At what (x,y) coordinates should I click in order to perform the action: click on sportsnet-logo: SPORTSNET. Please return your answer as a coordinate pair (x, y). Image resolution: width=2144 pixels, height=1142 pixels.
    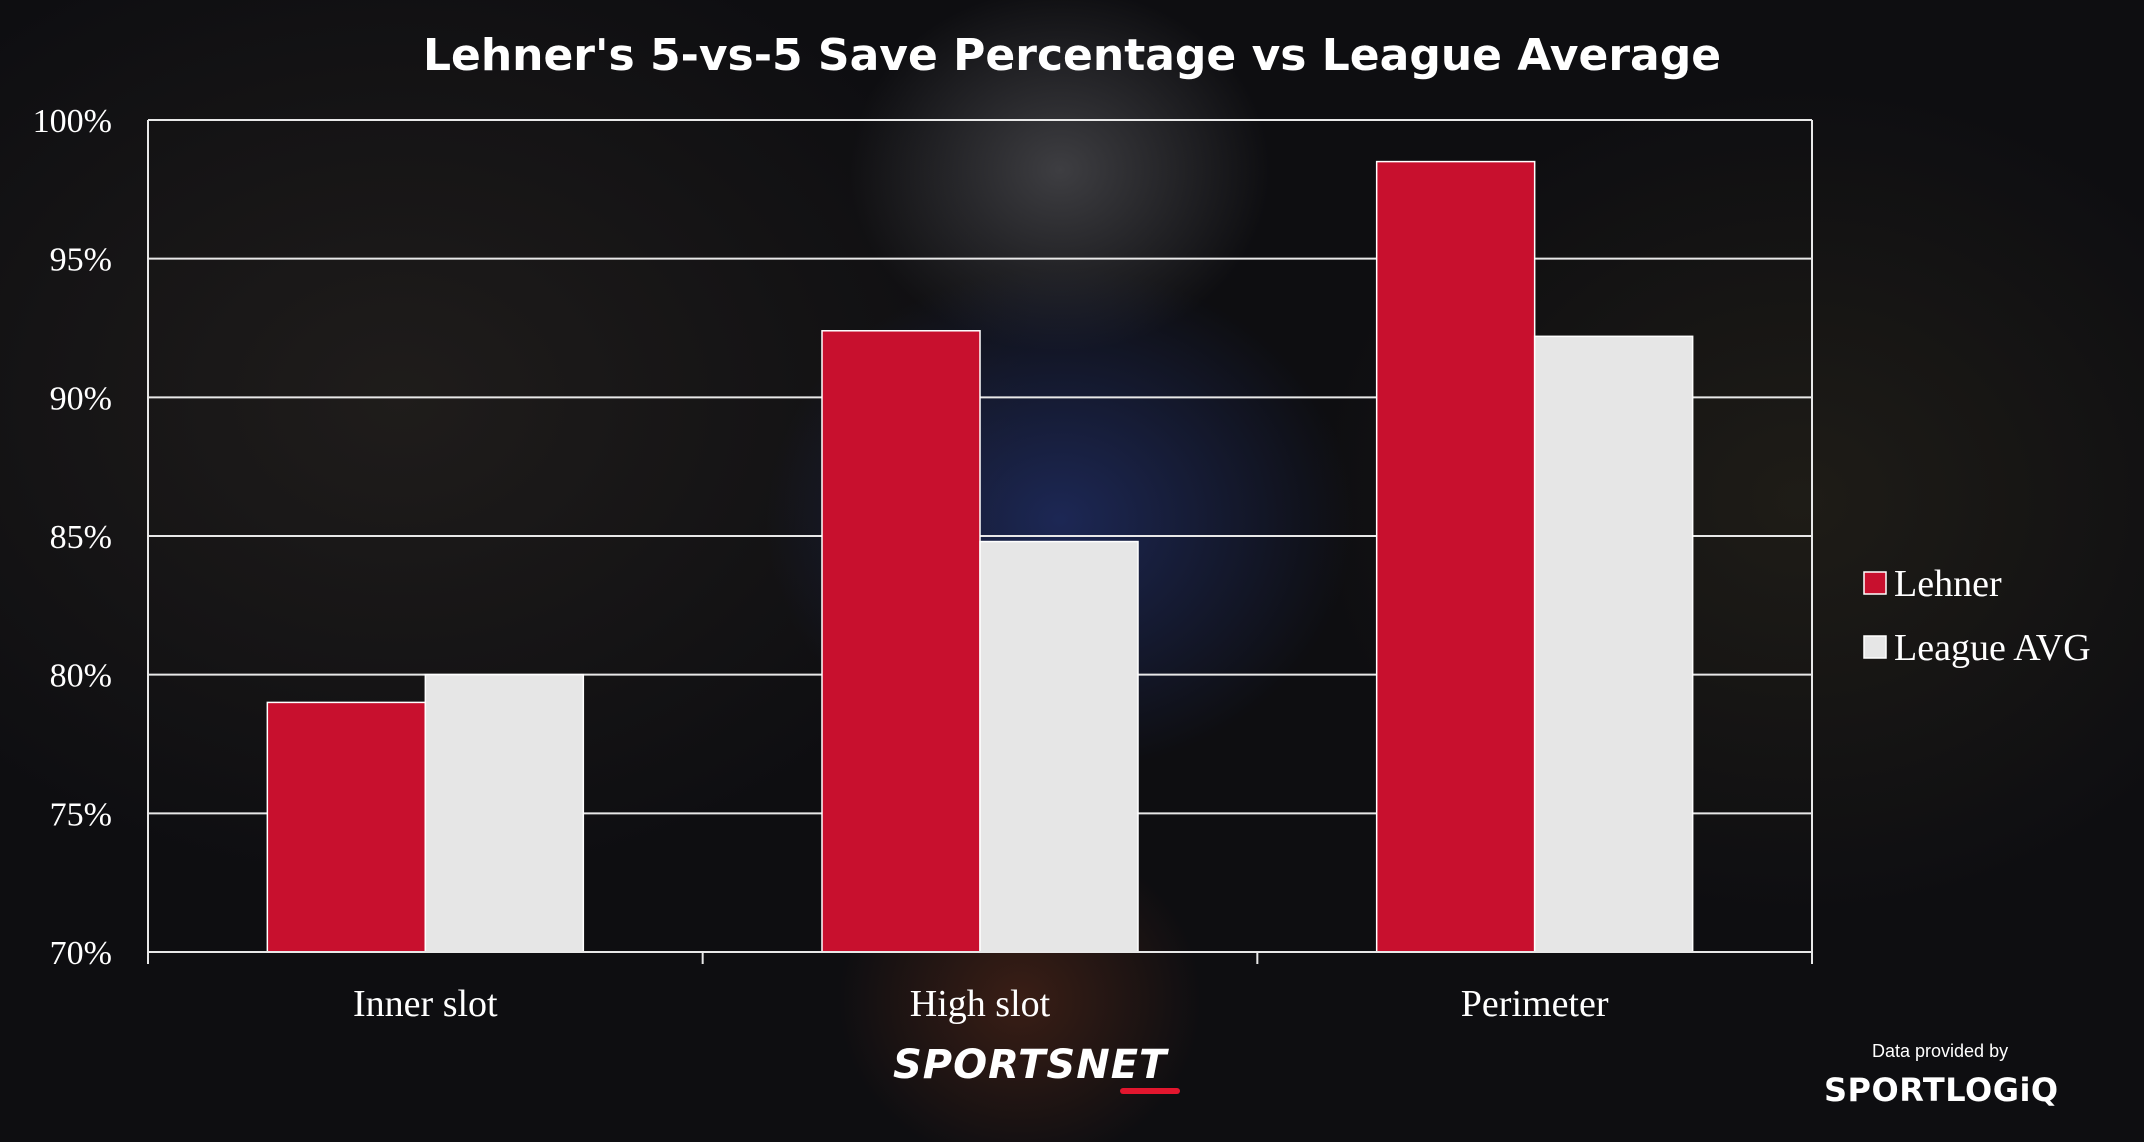
    Looking at the image, I should click on (1030, 1065).